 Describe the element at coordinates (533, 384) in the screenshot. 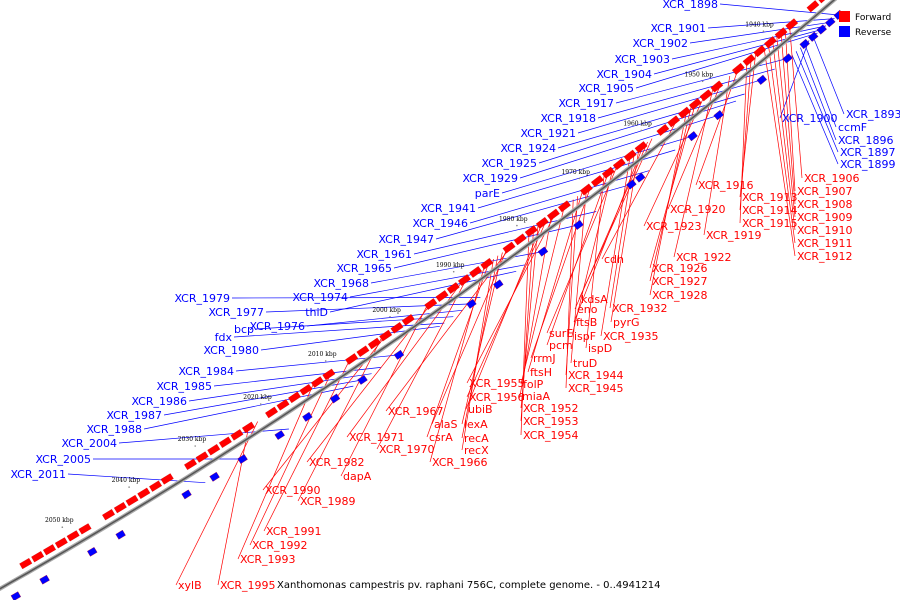

I see `gene-label: folP` at that location.